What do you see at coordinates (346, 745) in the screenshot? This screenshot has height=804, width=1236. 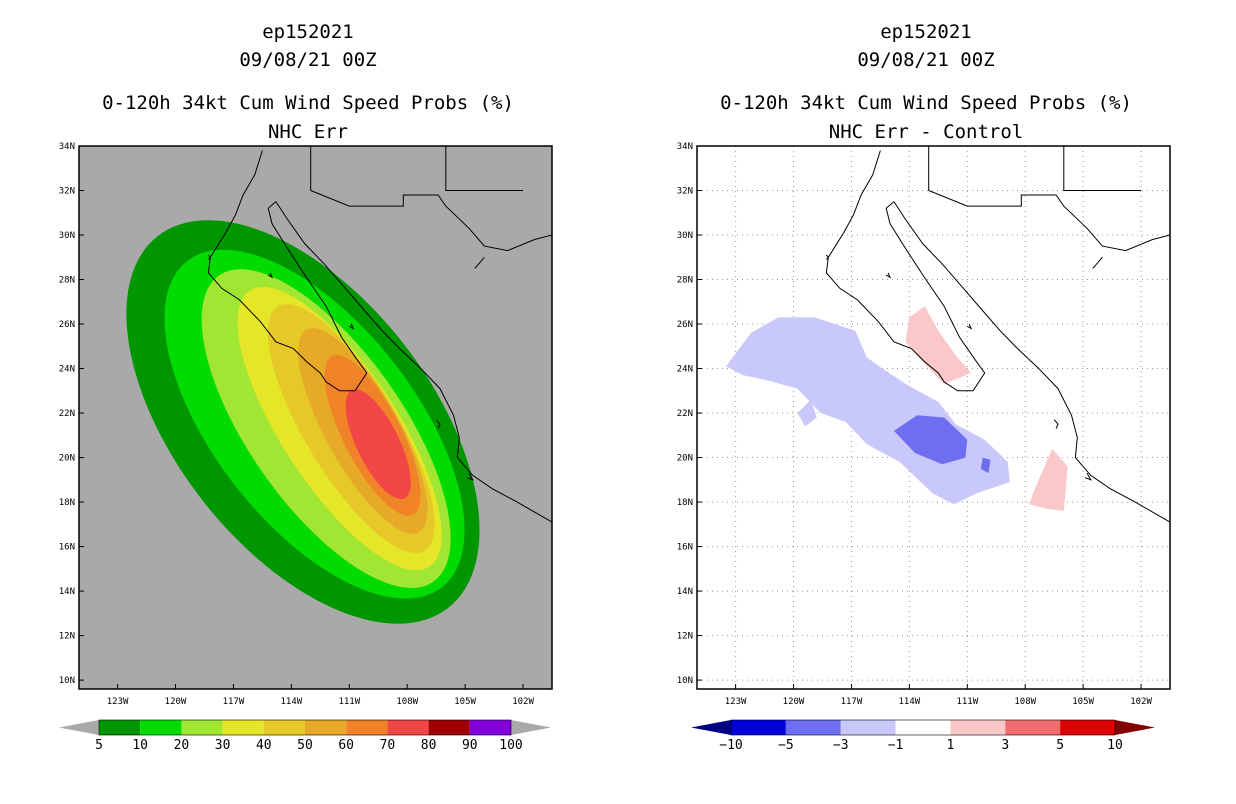 I see `colorbar-label: 60` at bounding box center [346, 745].